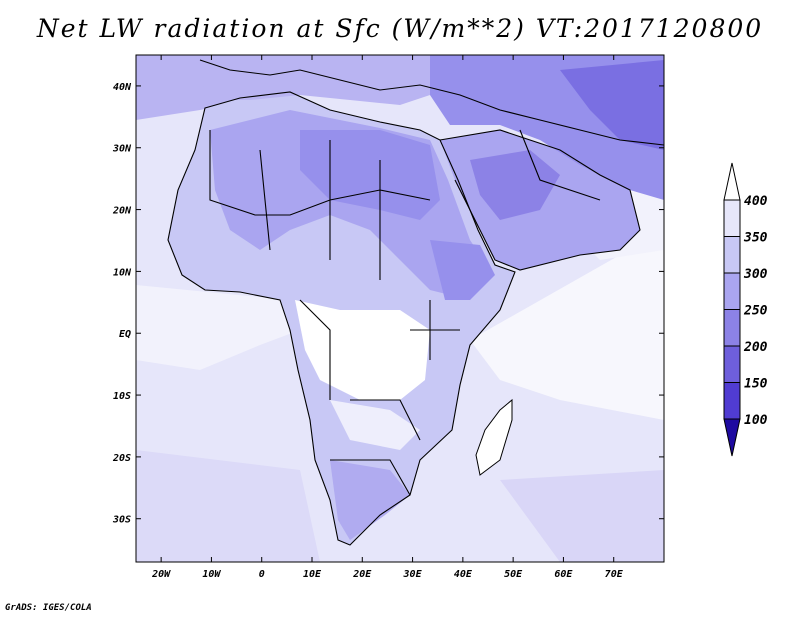 The image size is (800, 618). I want to click on zambia-shade, so click(375, 425).